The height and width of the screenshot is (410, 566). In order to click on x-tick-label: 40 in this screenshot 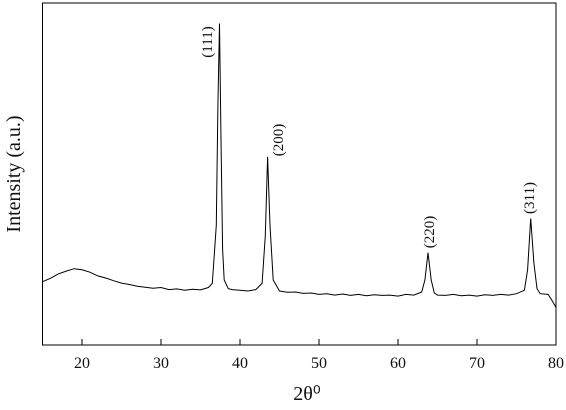, I will do `click(240, 363)`.